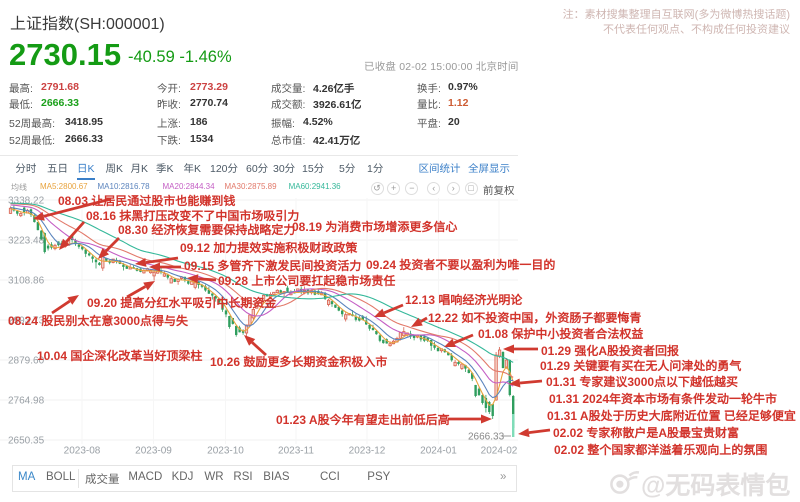  Describe the element at coordinates (26, 241) in the screenshot. I see `svg-text: 3223.48` at that location.